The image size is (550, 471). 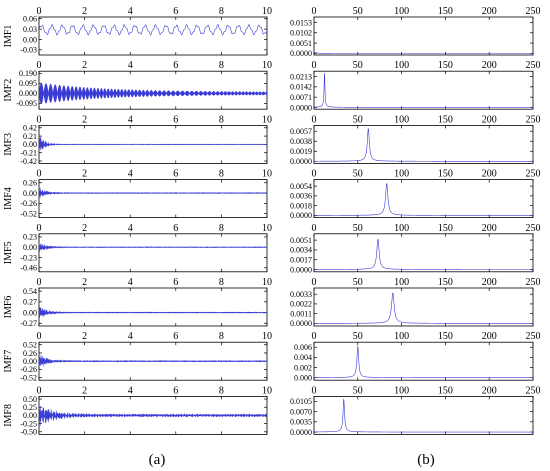 What do you see at coordinates (153, 416) in the screenshot?
I see `series-line-imf8` at bounding box center [153, 416].